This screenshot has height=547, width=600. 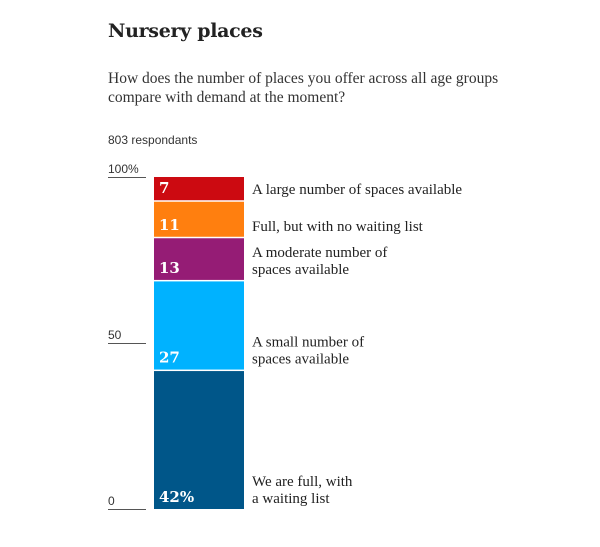 What do you see at coordinates (338, 227) in the screenshot?
I see `segment-category-label: Full, but with no waiting list` at bounding box center [338, 227].